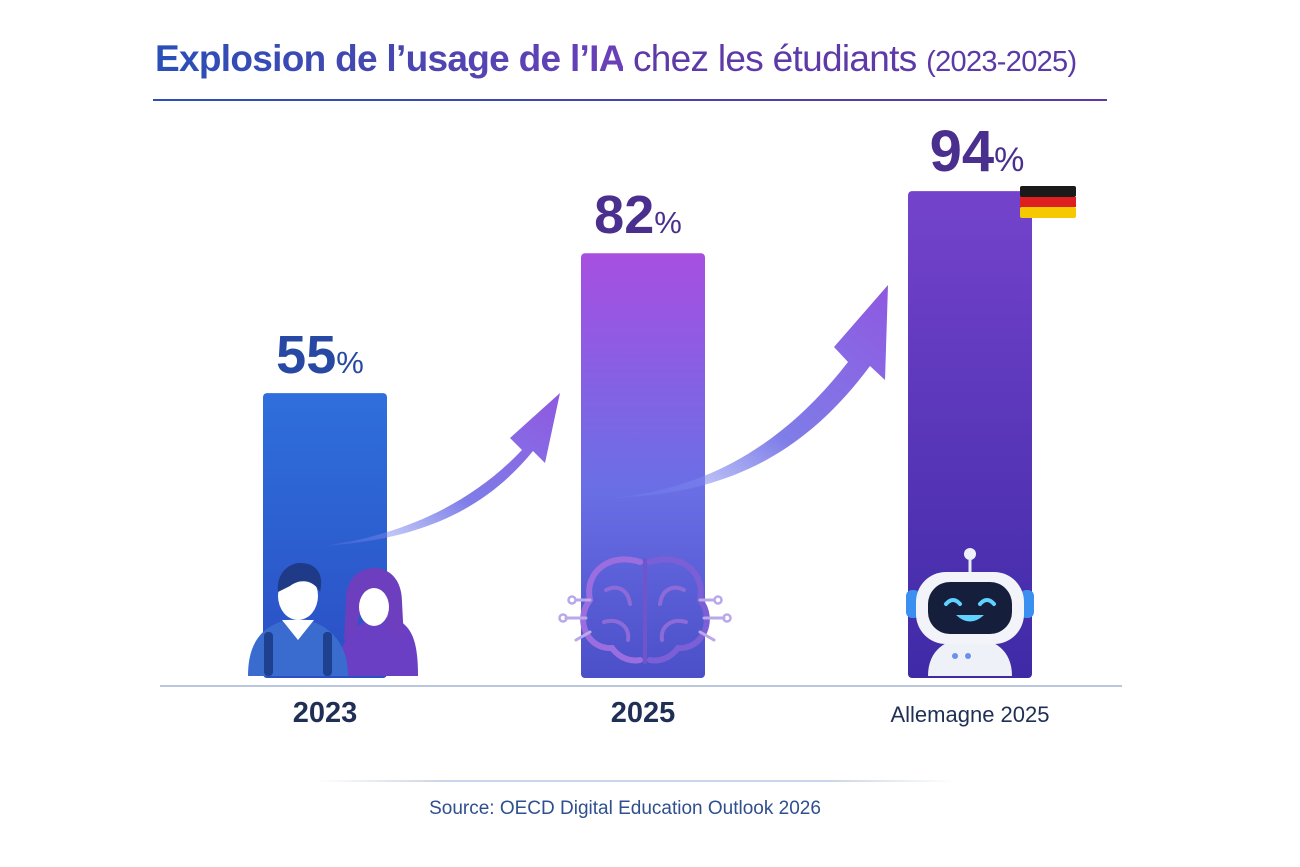 The width and height of the screenshot is (1300, 867). I want to click on value-label-3: 94%, so click(977, 151).